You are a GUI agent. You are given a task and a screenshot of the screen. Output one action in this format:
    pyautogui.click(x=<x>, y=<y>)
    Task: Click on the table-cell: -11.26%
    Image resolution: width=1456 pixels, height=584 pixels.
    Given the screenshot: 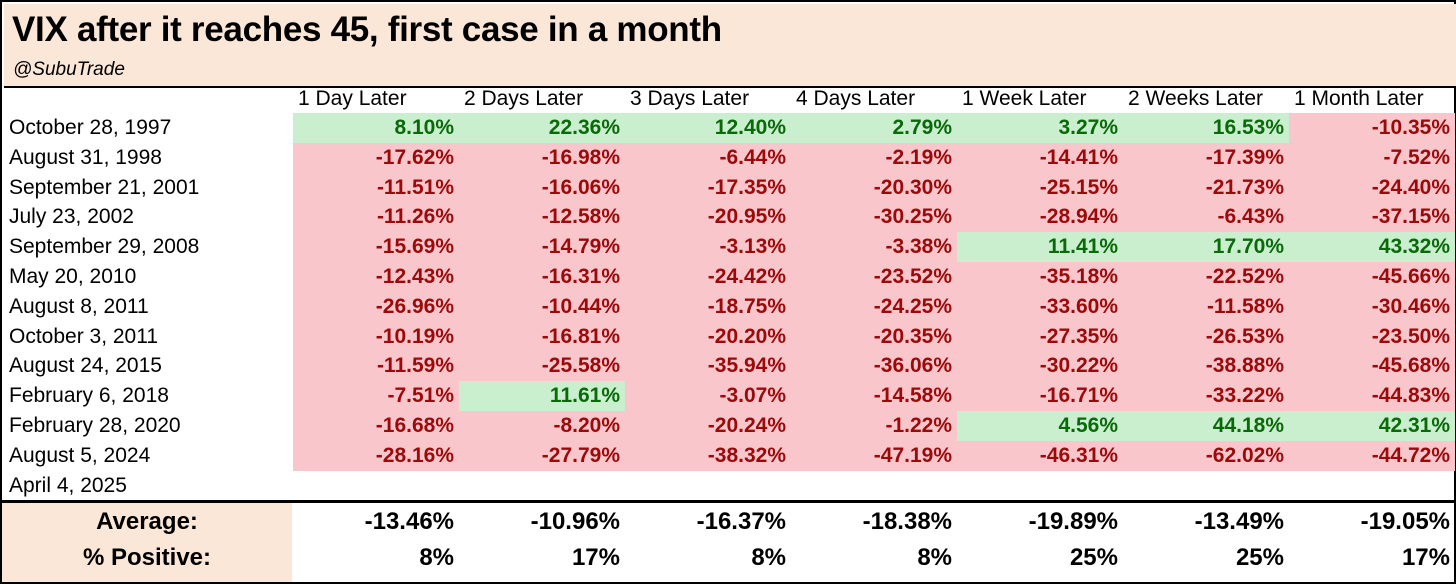 What is the action you would take?
    pyautogui.click(x=376, y=217)
    